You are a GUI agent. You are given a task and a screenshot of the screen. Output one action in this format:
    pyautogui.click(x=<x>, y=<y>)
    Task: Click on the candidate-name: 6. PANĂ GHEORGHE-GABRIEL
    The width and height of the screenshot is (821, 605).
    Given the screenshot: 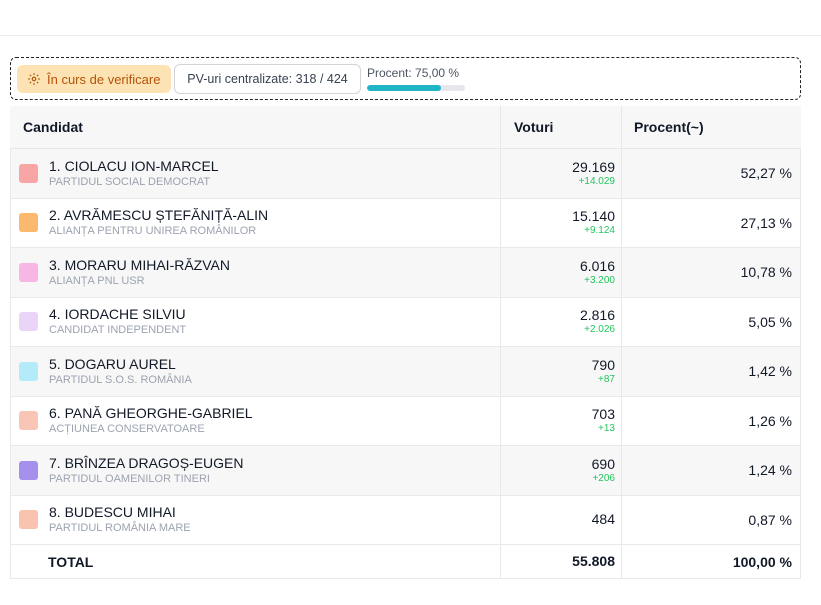 What is the action you would take?
    pyautogui.click(x=151, y=413)
    